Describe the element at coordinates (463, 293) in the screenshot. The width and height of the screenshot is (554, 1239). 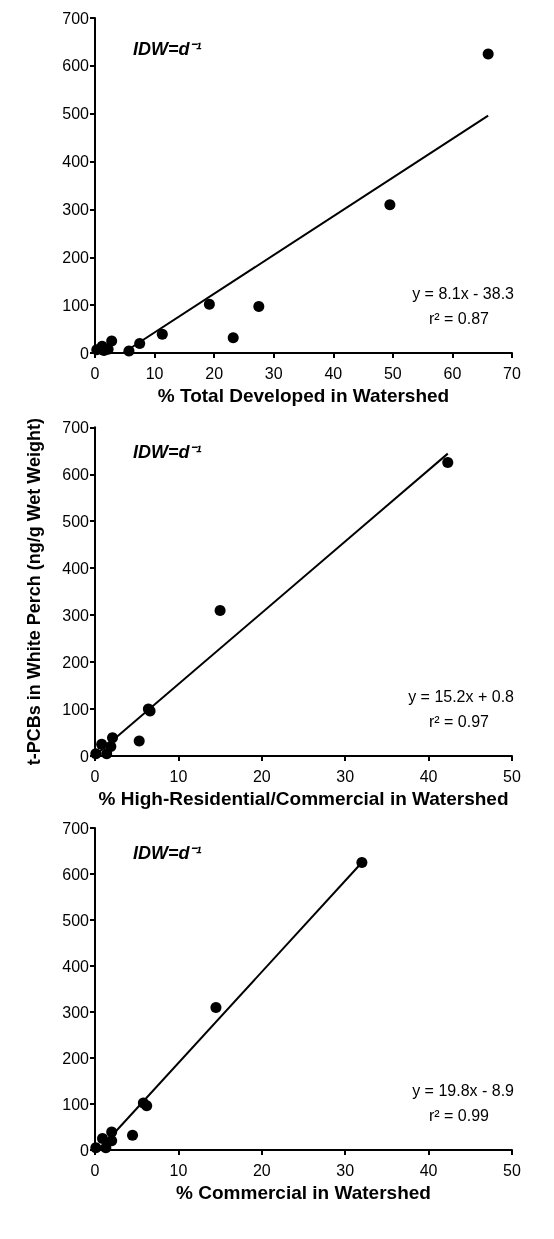
I see `annotation: y = 8.1x - 38.3` at that location.